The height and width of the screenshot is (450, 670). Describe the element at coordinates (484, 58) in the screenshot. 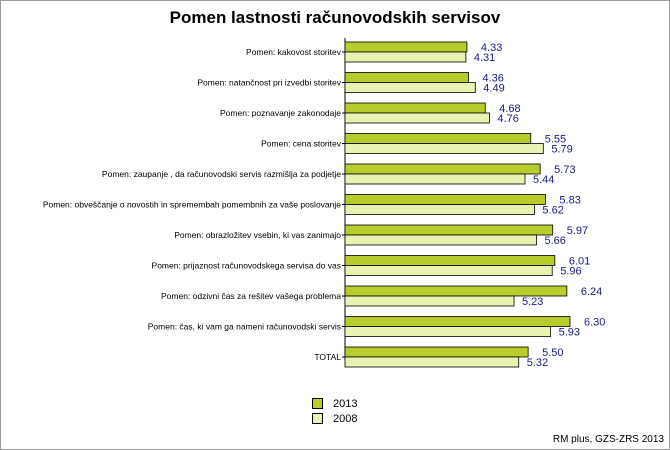

I see `data-label-2008: 4.31` at that location.